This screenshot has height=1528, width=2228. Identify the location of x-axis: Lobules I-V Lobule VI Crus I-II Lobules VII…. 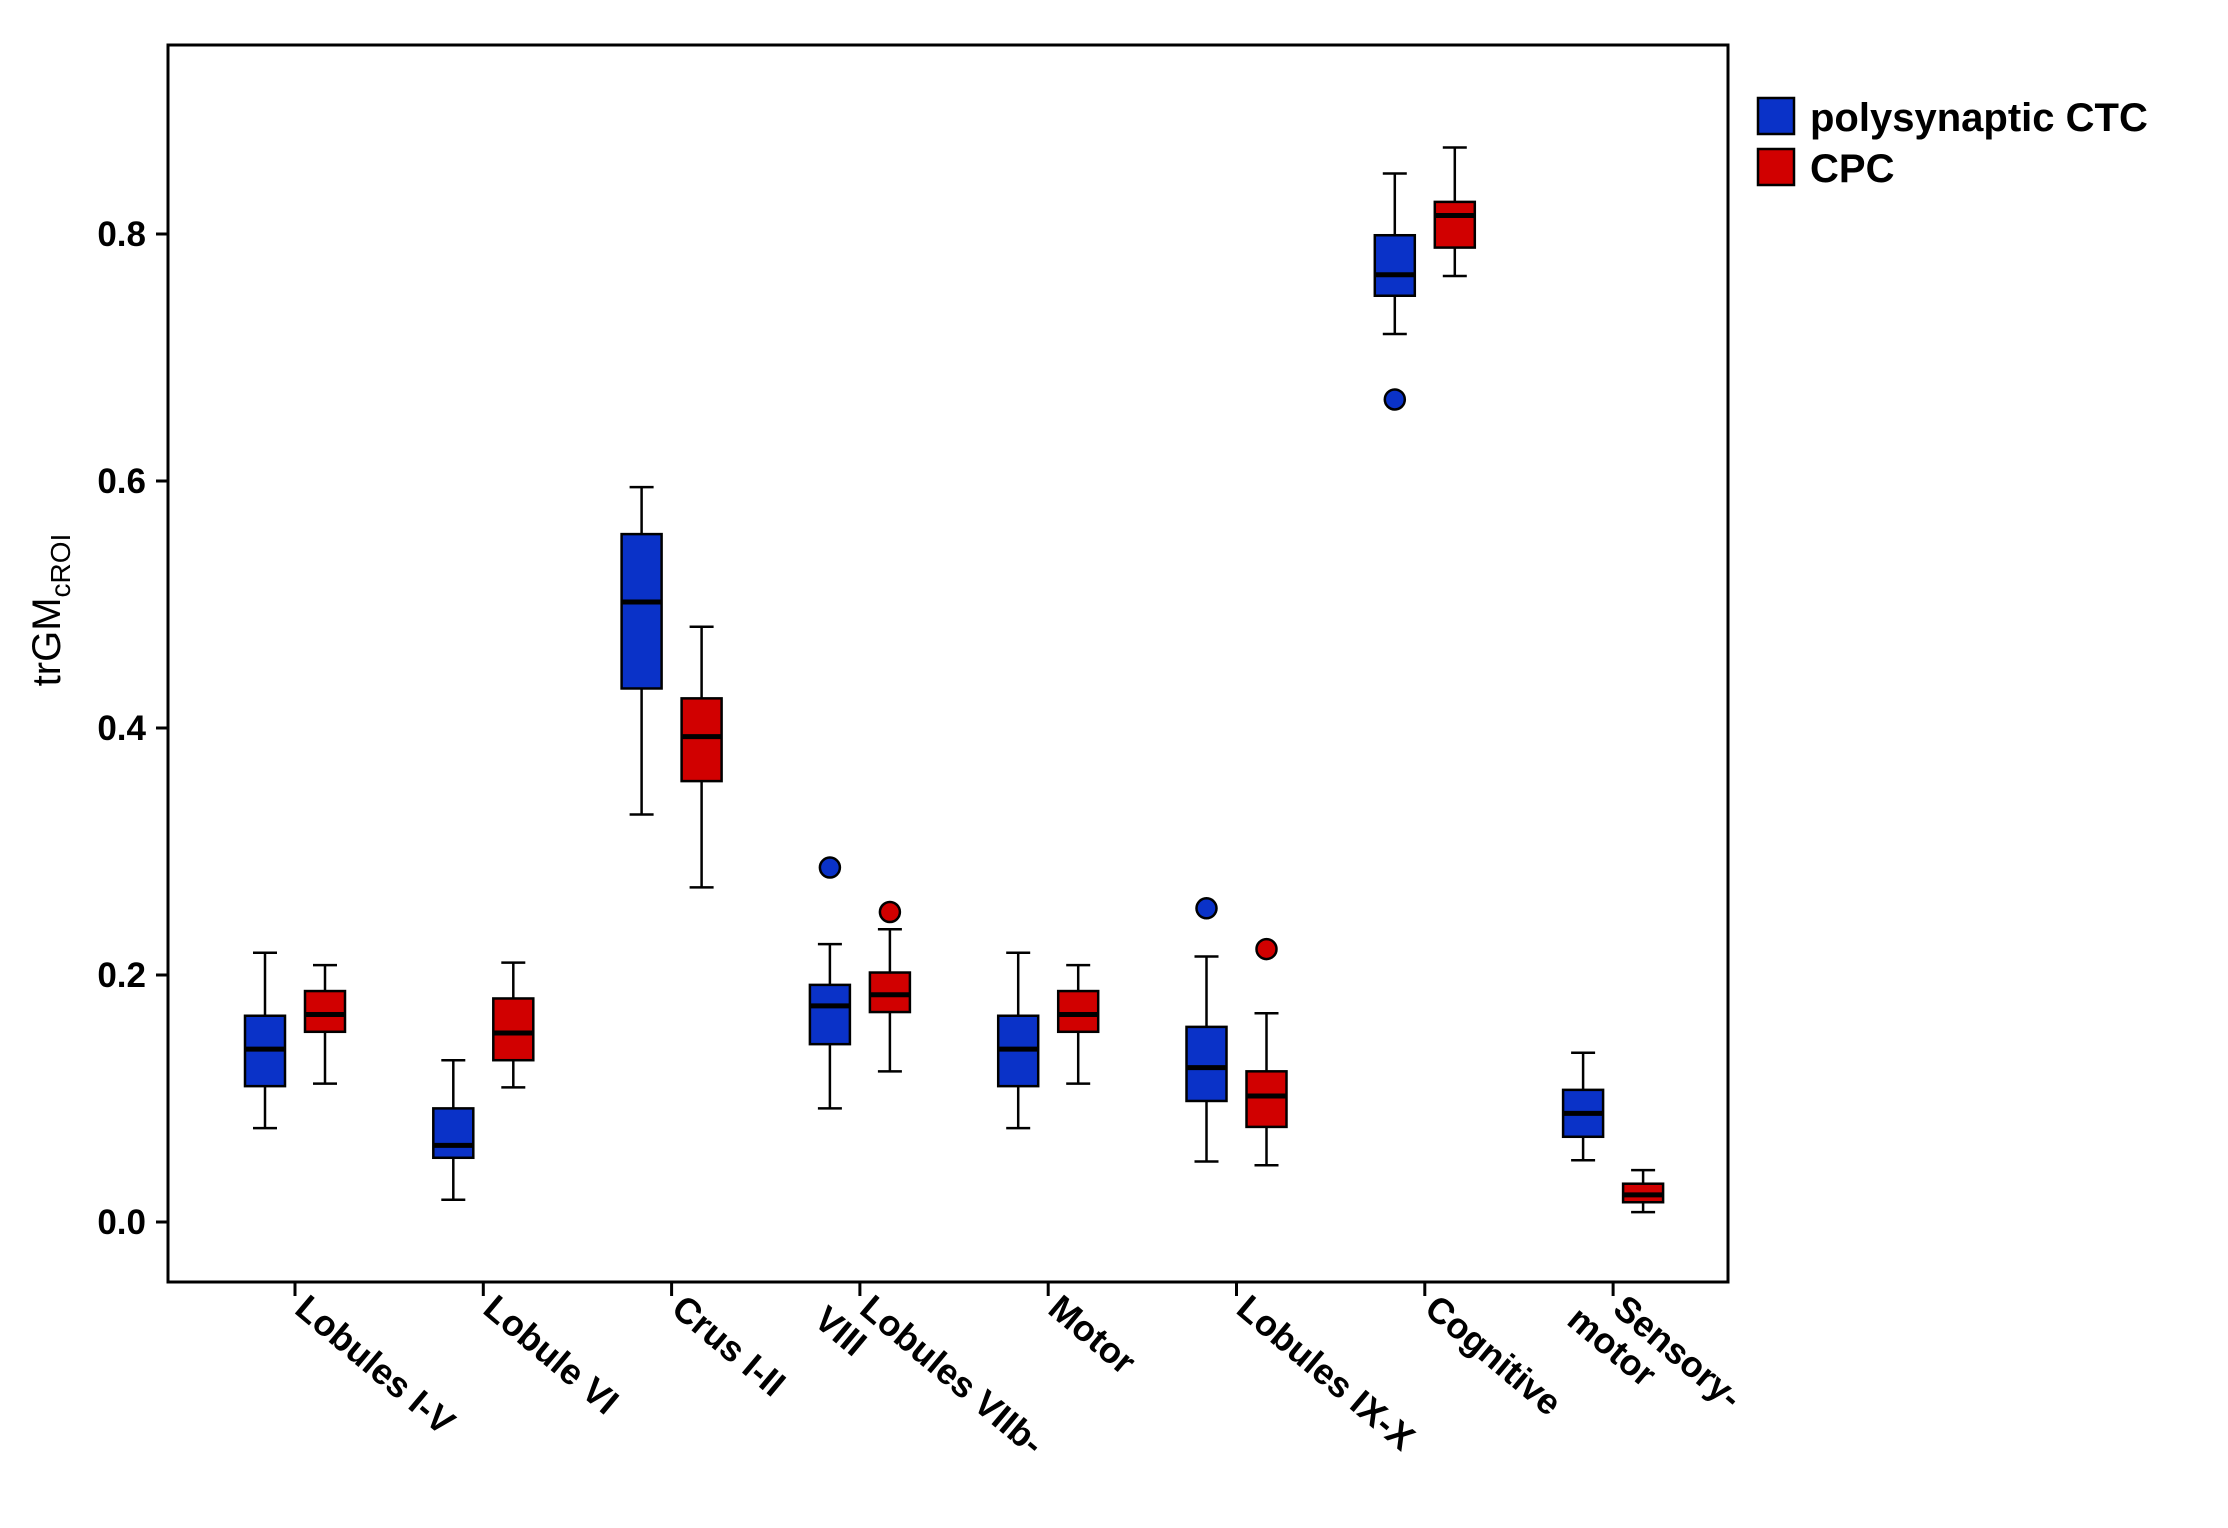
(1019, 1381).